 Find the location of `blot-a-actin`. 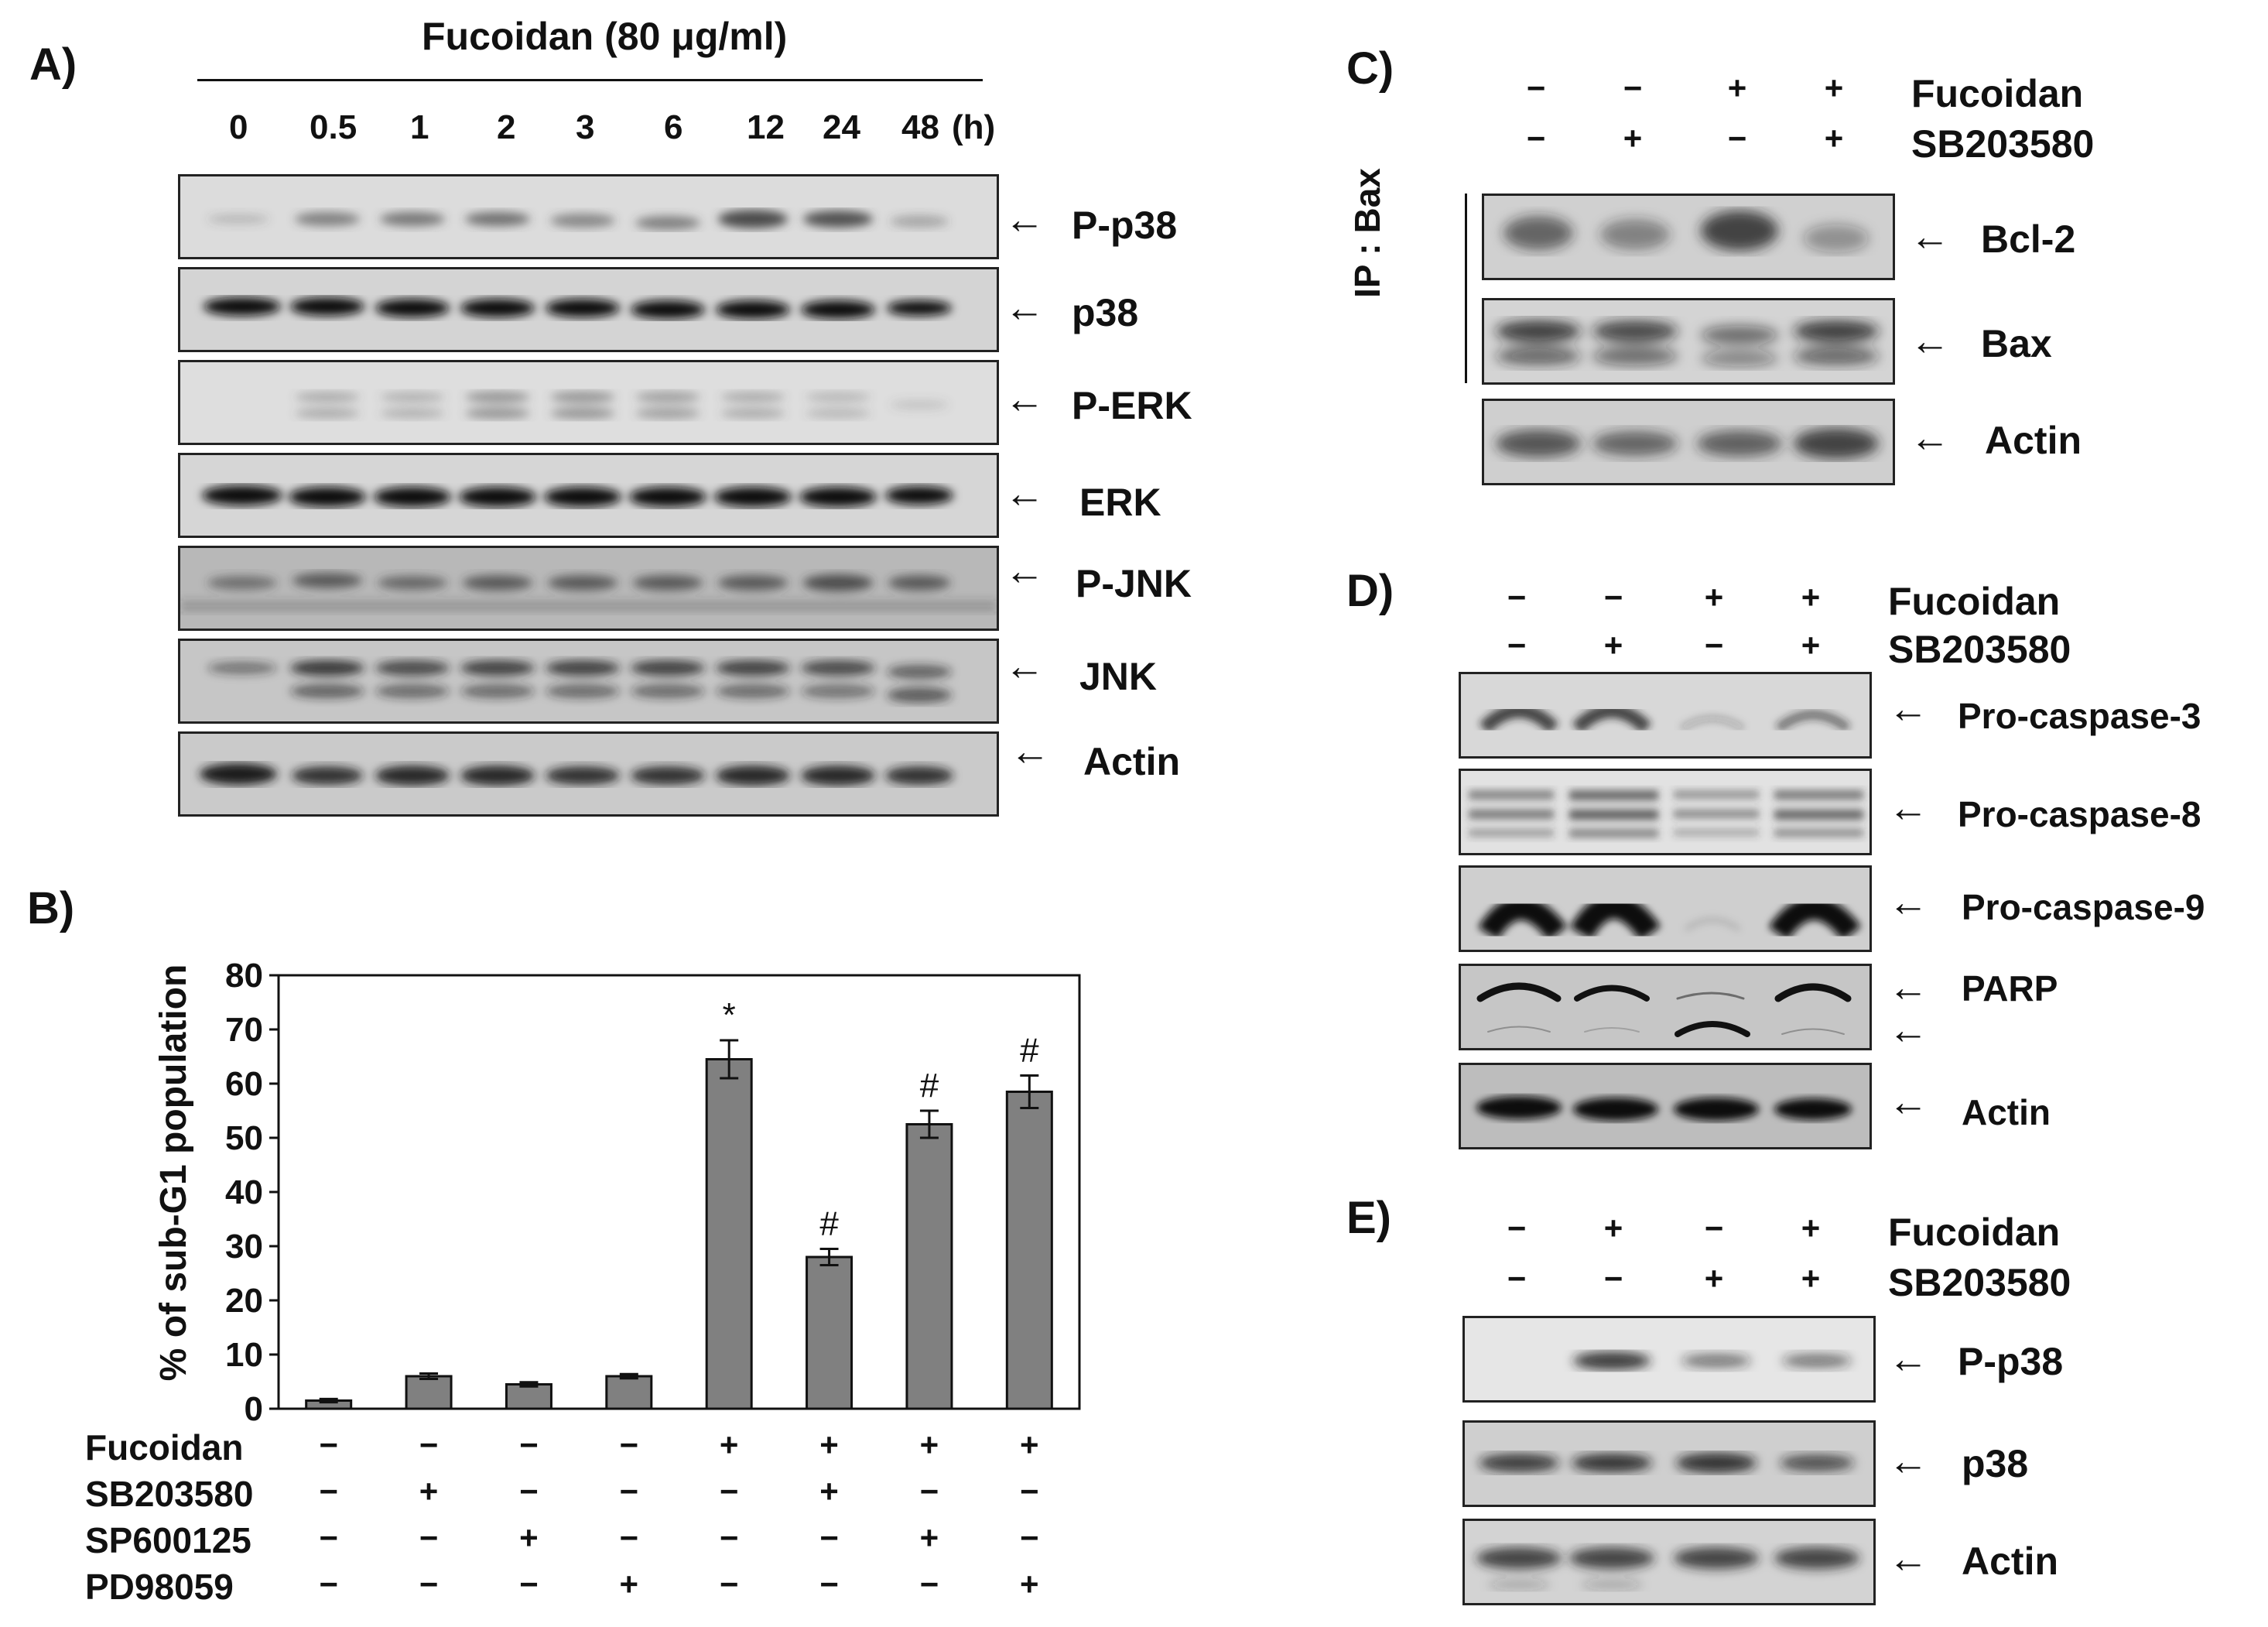

blot-a-actin is located at coordinates (588, 774).